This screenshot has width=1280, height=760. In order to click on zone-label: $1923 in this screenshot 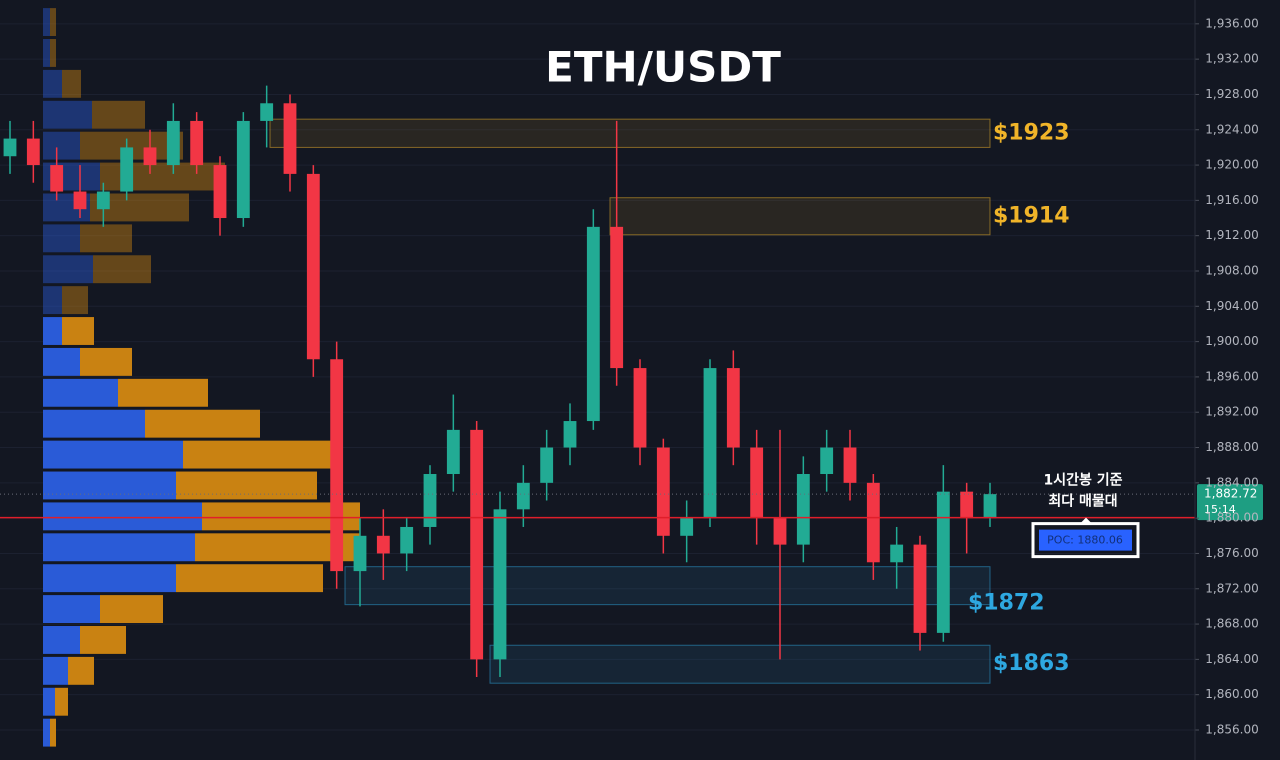, I will do `click(1031, 132)`.